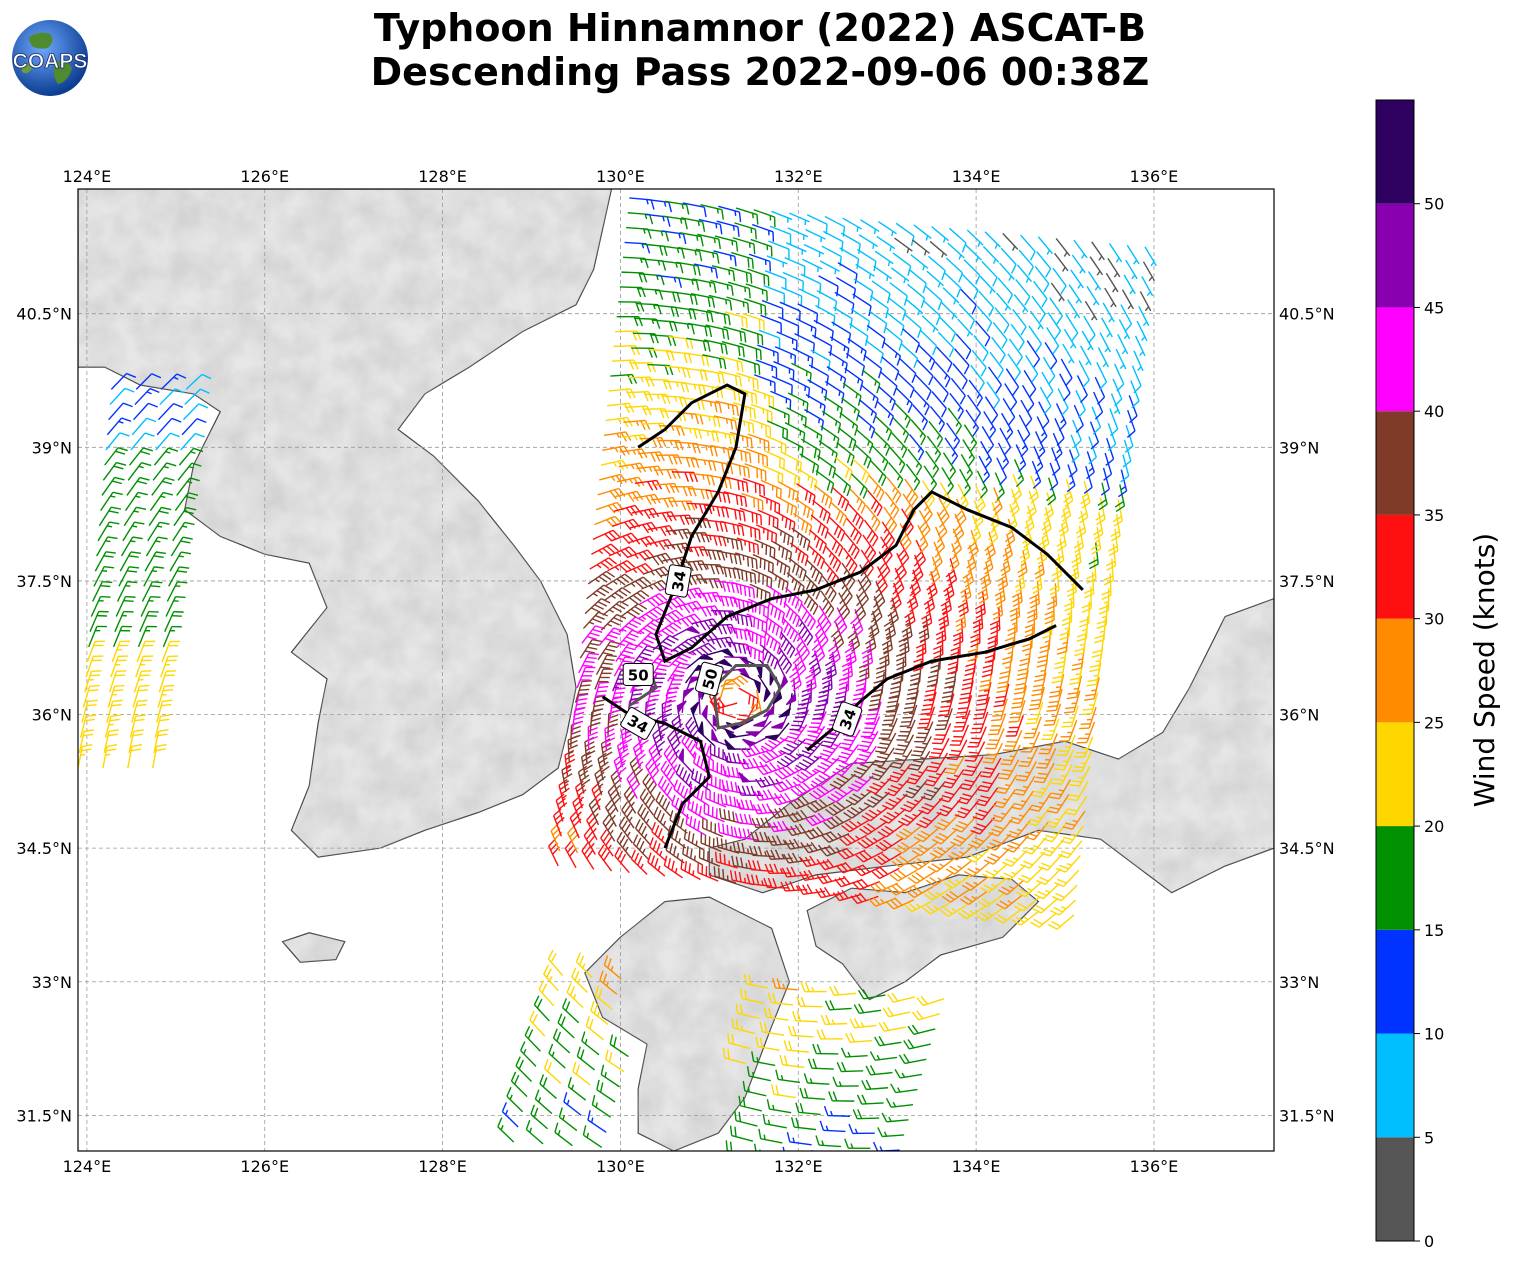 The width and height of the screenshot is (1513, 1264). What do you see at coordinates (52, 982) in the screenshot?
I see `lat-tick-label-left: 33°N` at bounding box center [52, 982].